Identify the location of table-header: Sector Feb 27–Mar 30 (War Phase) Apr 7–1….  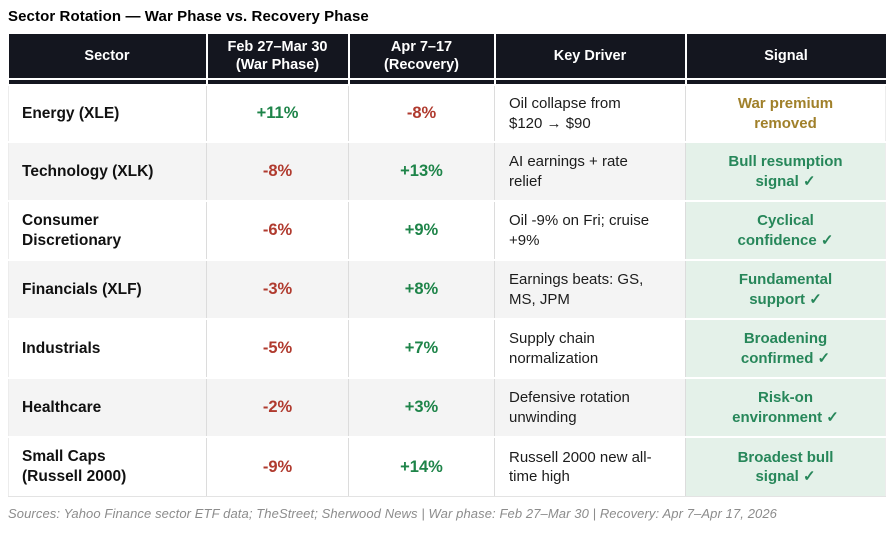
(447, 60).